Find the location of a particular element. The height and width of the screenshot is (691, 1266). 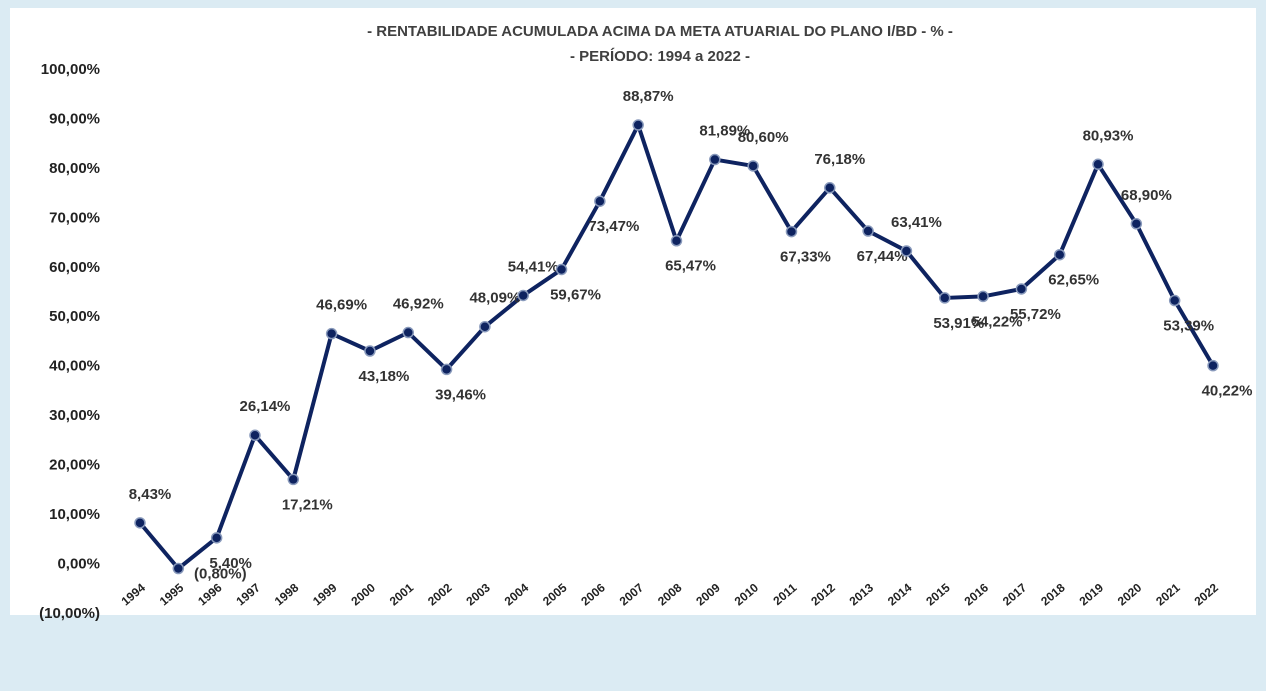

data-label: (0,80%) is located at coordinates (220, 573).